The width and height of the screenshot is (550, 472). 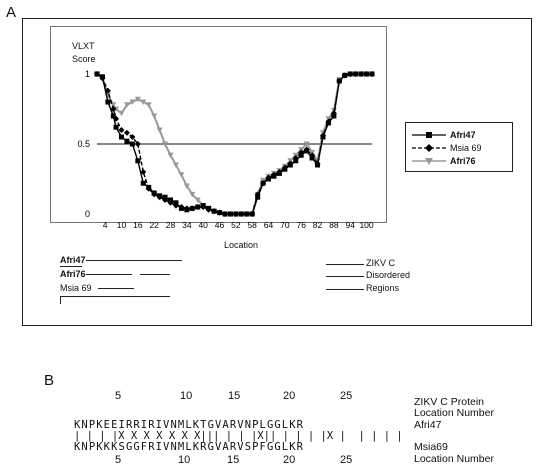 I want to click on x-tick-label: 58, so click(x=252, y=225).